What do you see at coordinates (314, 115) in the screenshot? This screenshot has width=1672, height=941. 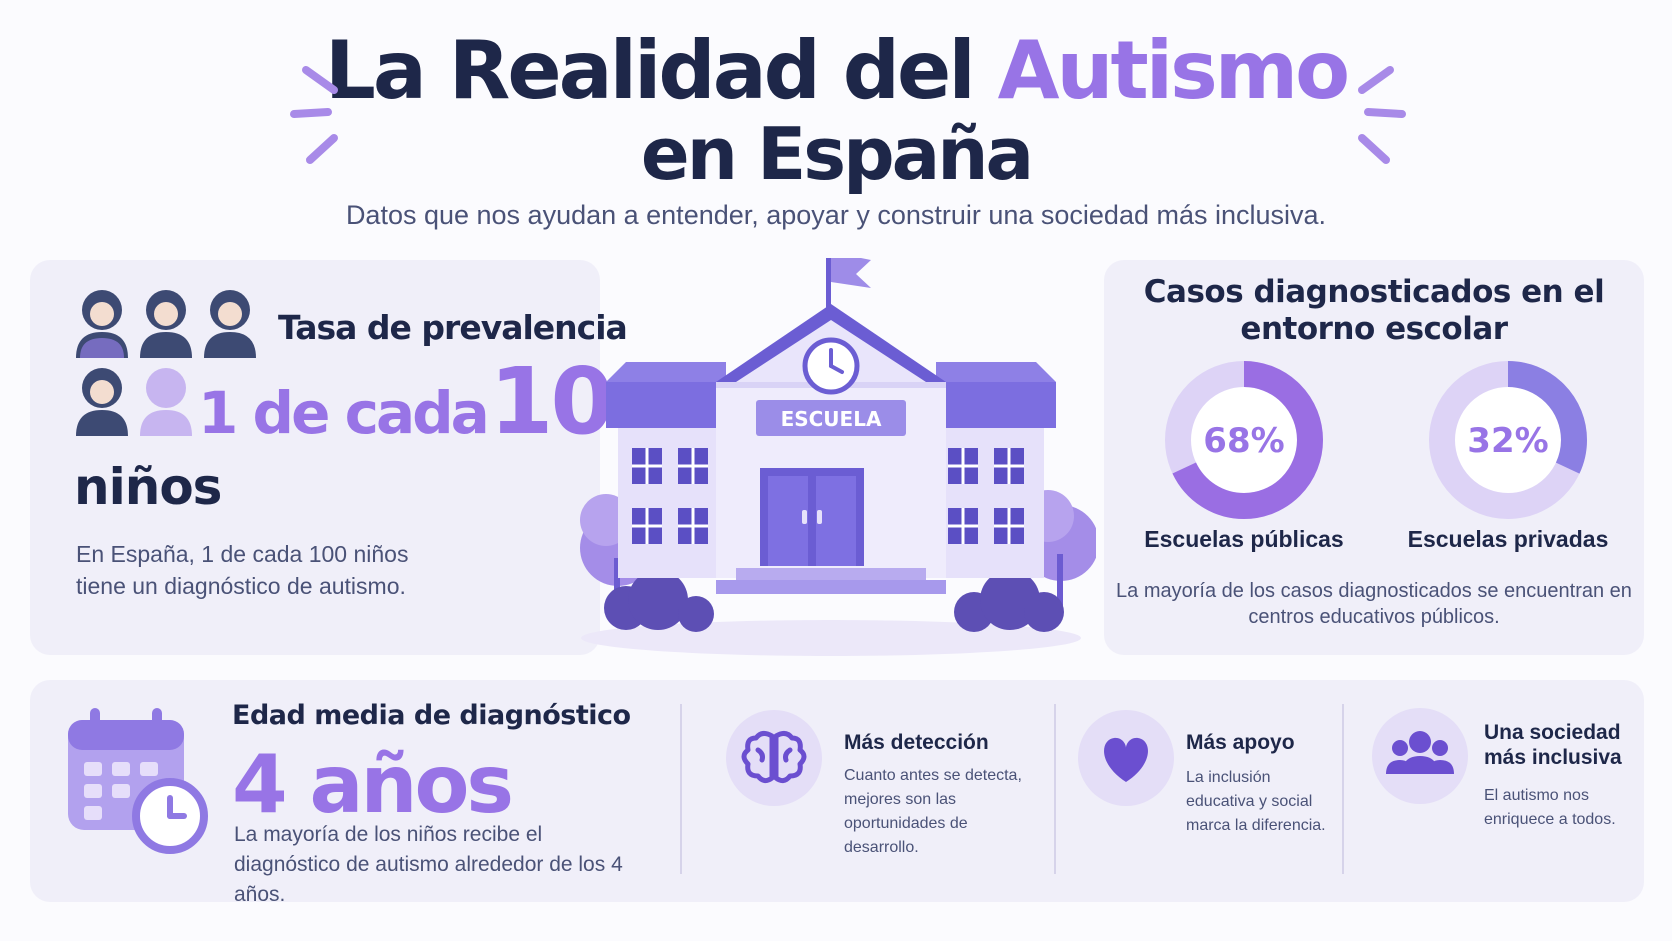 I see `sparkle-left-icon` at bounding box center [314, 115].